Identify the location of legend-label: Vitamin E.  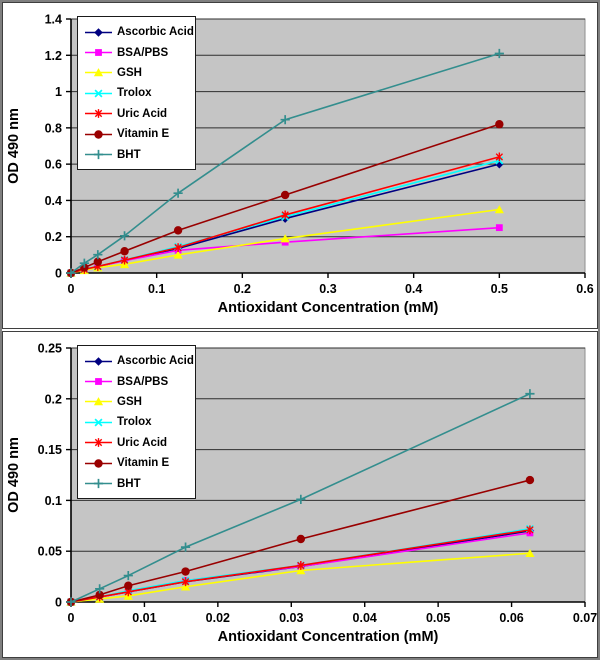
(143, 463).